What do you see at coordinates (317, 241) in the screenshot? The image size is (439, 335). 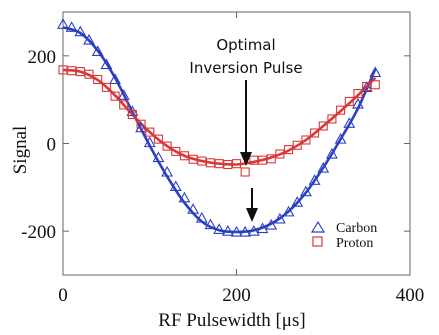 I see `legend-proton-marker` at bounding box center [317, 241].